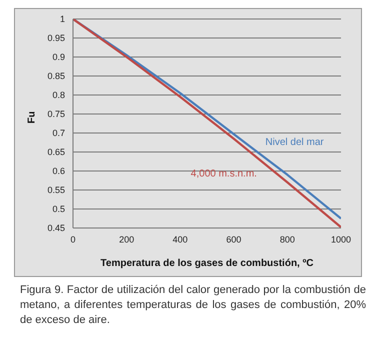  Describe the element at coordinates (58, 171) in the screenshot. I see `y-tick-label: 0.6` at that location.